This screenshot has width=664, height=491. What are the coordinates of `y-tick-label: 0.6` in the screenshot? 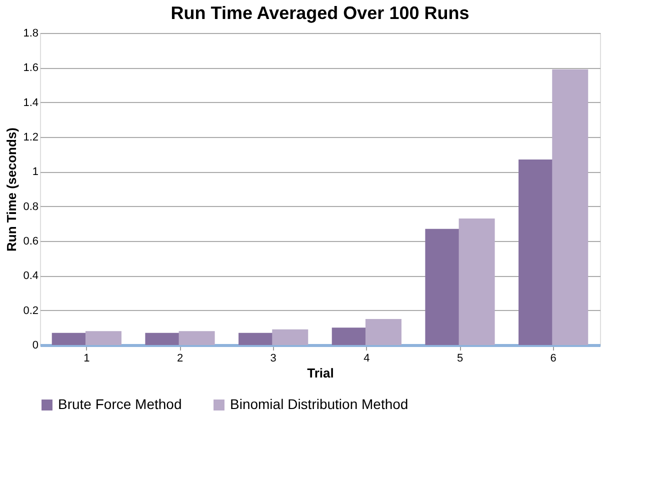 It's located at (30, 242).